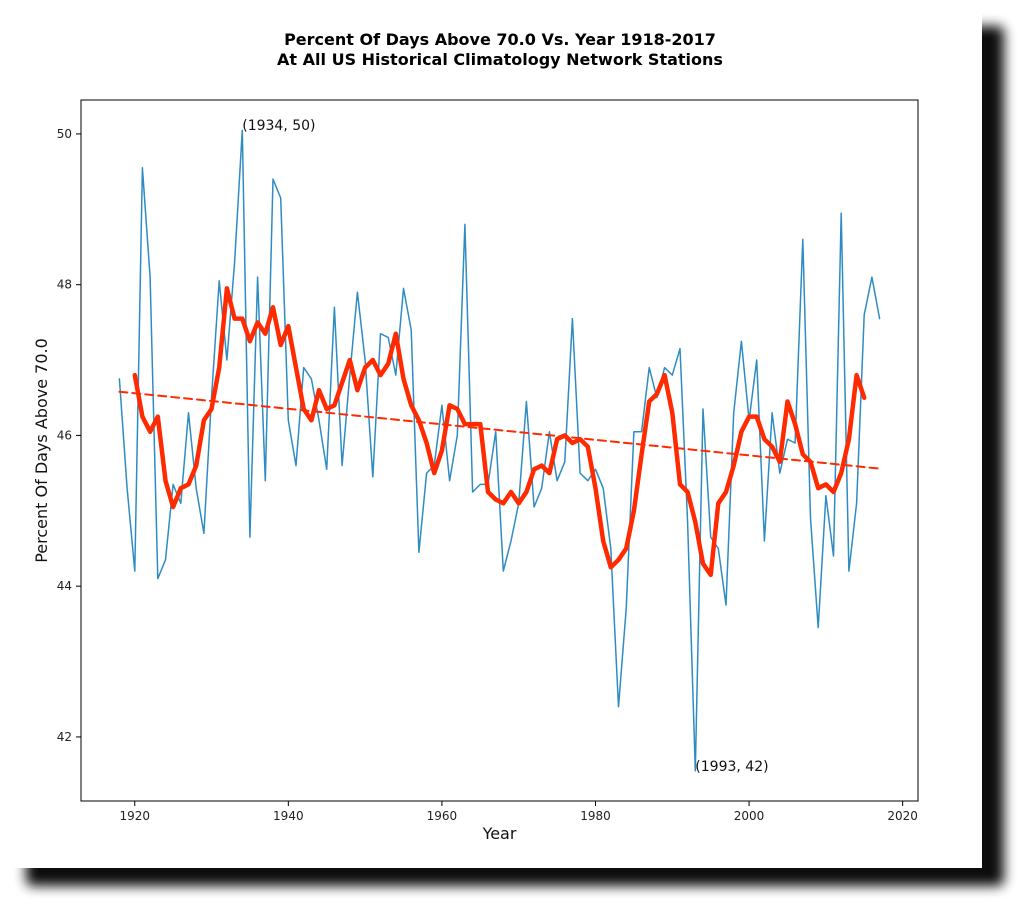 The width and height of the screenshot is (1024, 909). What do you see at coordinates (288, 816) in the screenshot?
I see `x-tick-label: 1940` at bounding box center [288, 816].